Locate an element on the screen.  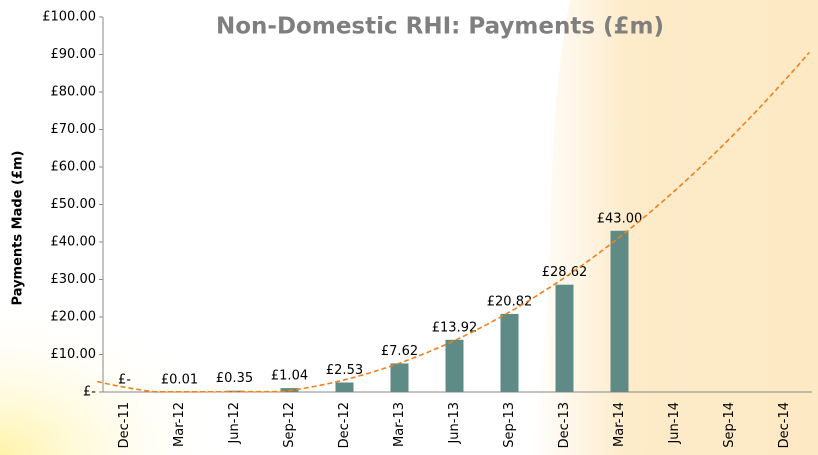
x-tick-label: Dec-12 is located at coordinates (344, 425).